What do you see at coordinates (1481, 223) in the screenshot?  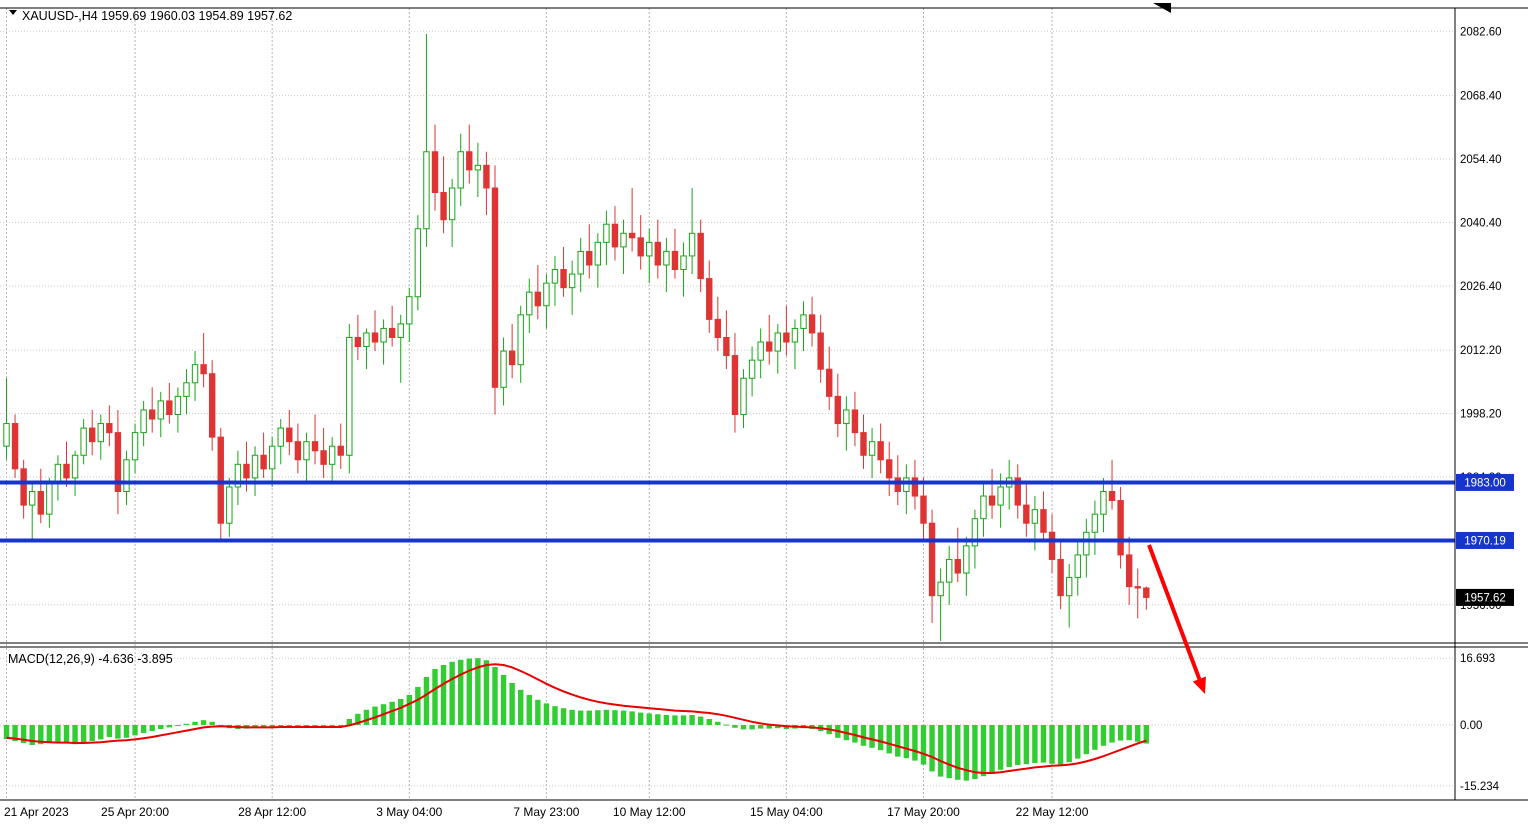 I see `price-tick-label: 2040.40` at bounding box center [1481, 223].